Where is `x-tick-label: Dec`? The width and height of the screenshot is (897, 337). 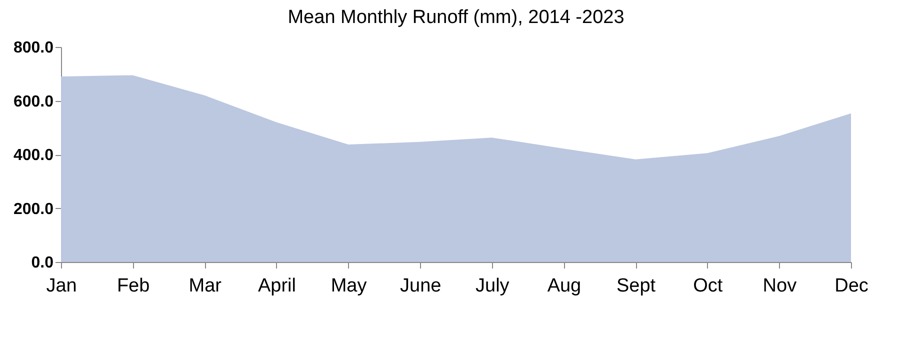 x-tick-label: Dec is located at coordinates (851, 286).